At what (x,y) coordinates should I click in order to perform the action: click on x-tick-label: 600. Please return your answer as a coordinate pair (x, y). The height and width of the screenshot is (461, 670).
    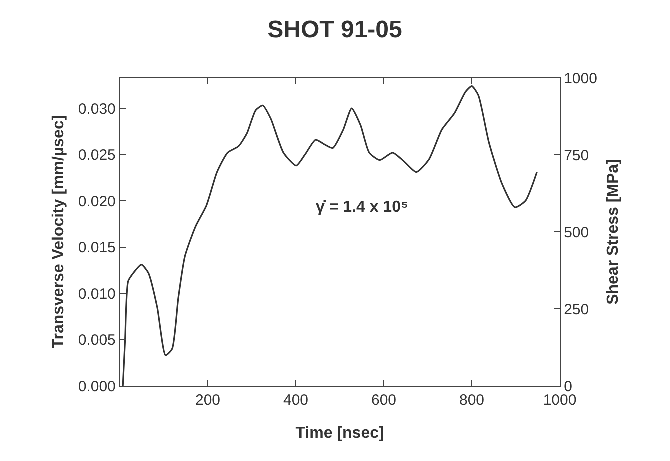
    Looking at the image, I should click on (384, 401).